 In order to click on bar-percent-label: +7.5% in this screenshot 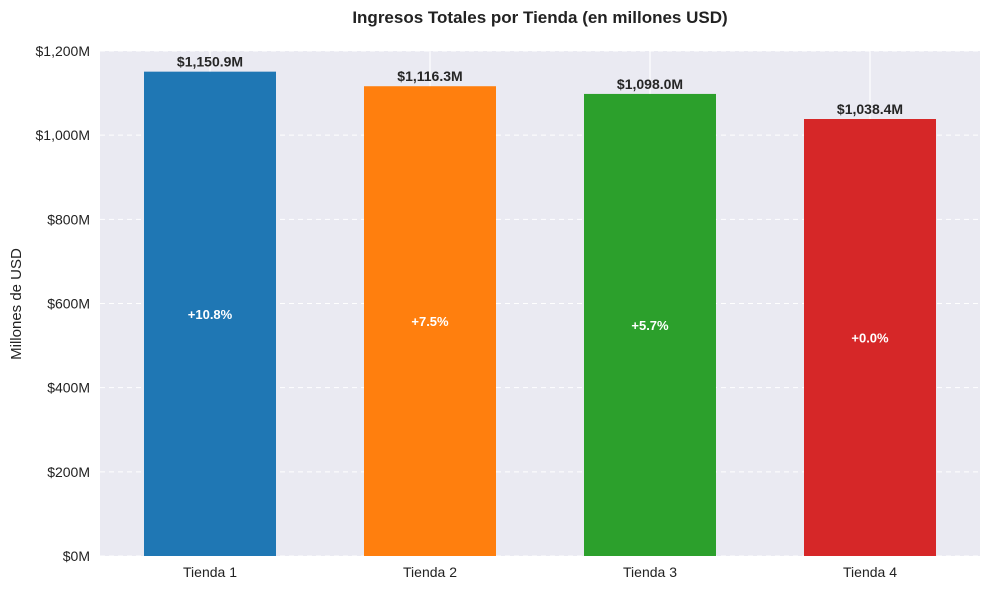, I will do `click(430, 321)`.